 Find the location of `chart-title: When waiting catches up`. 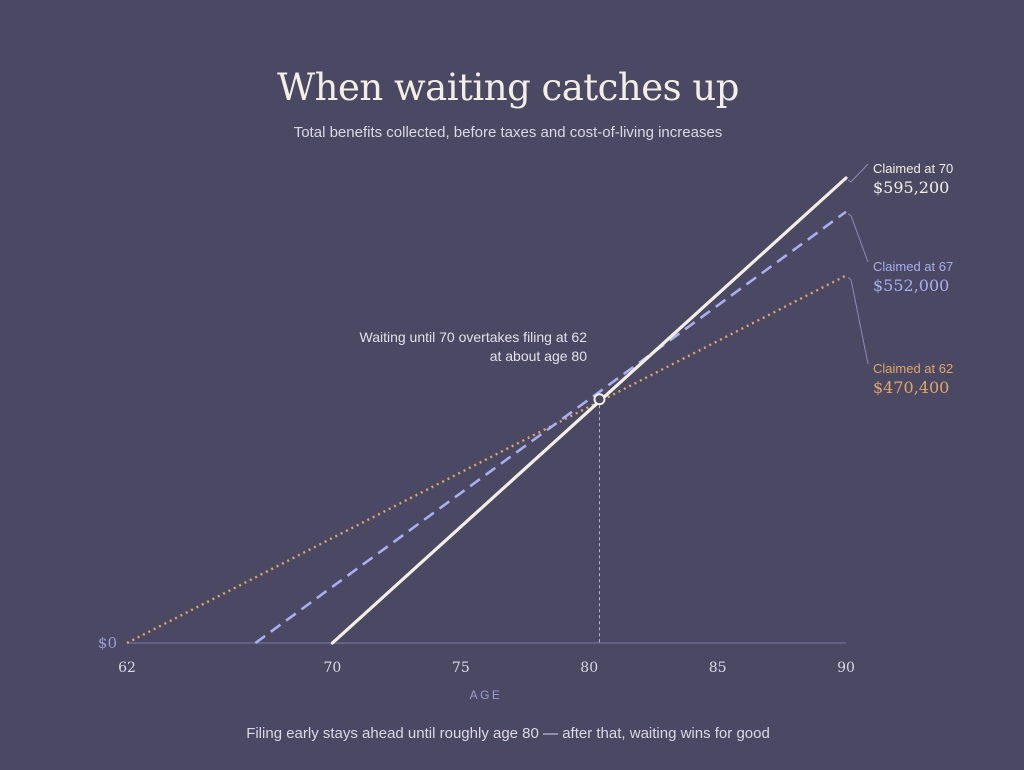

chart-title: When waiting catches up is located at coordinates (508, 87).